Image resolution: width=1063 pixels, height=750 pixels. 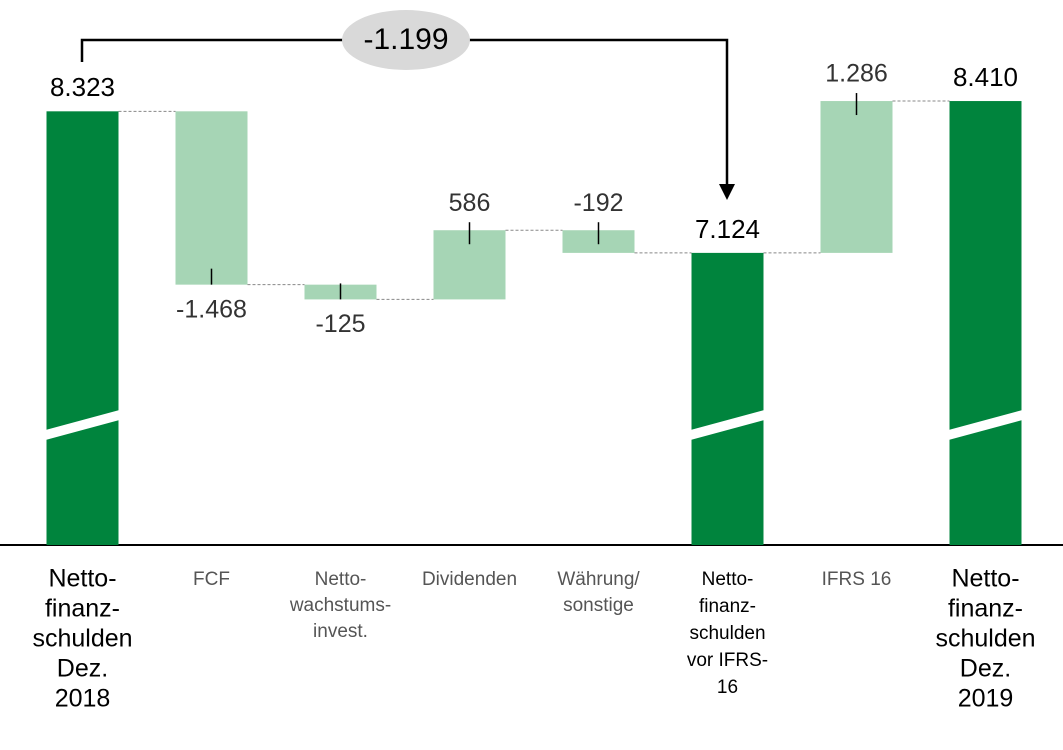 I want to click on annotation-bubble, so click(x=406, y=40).